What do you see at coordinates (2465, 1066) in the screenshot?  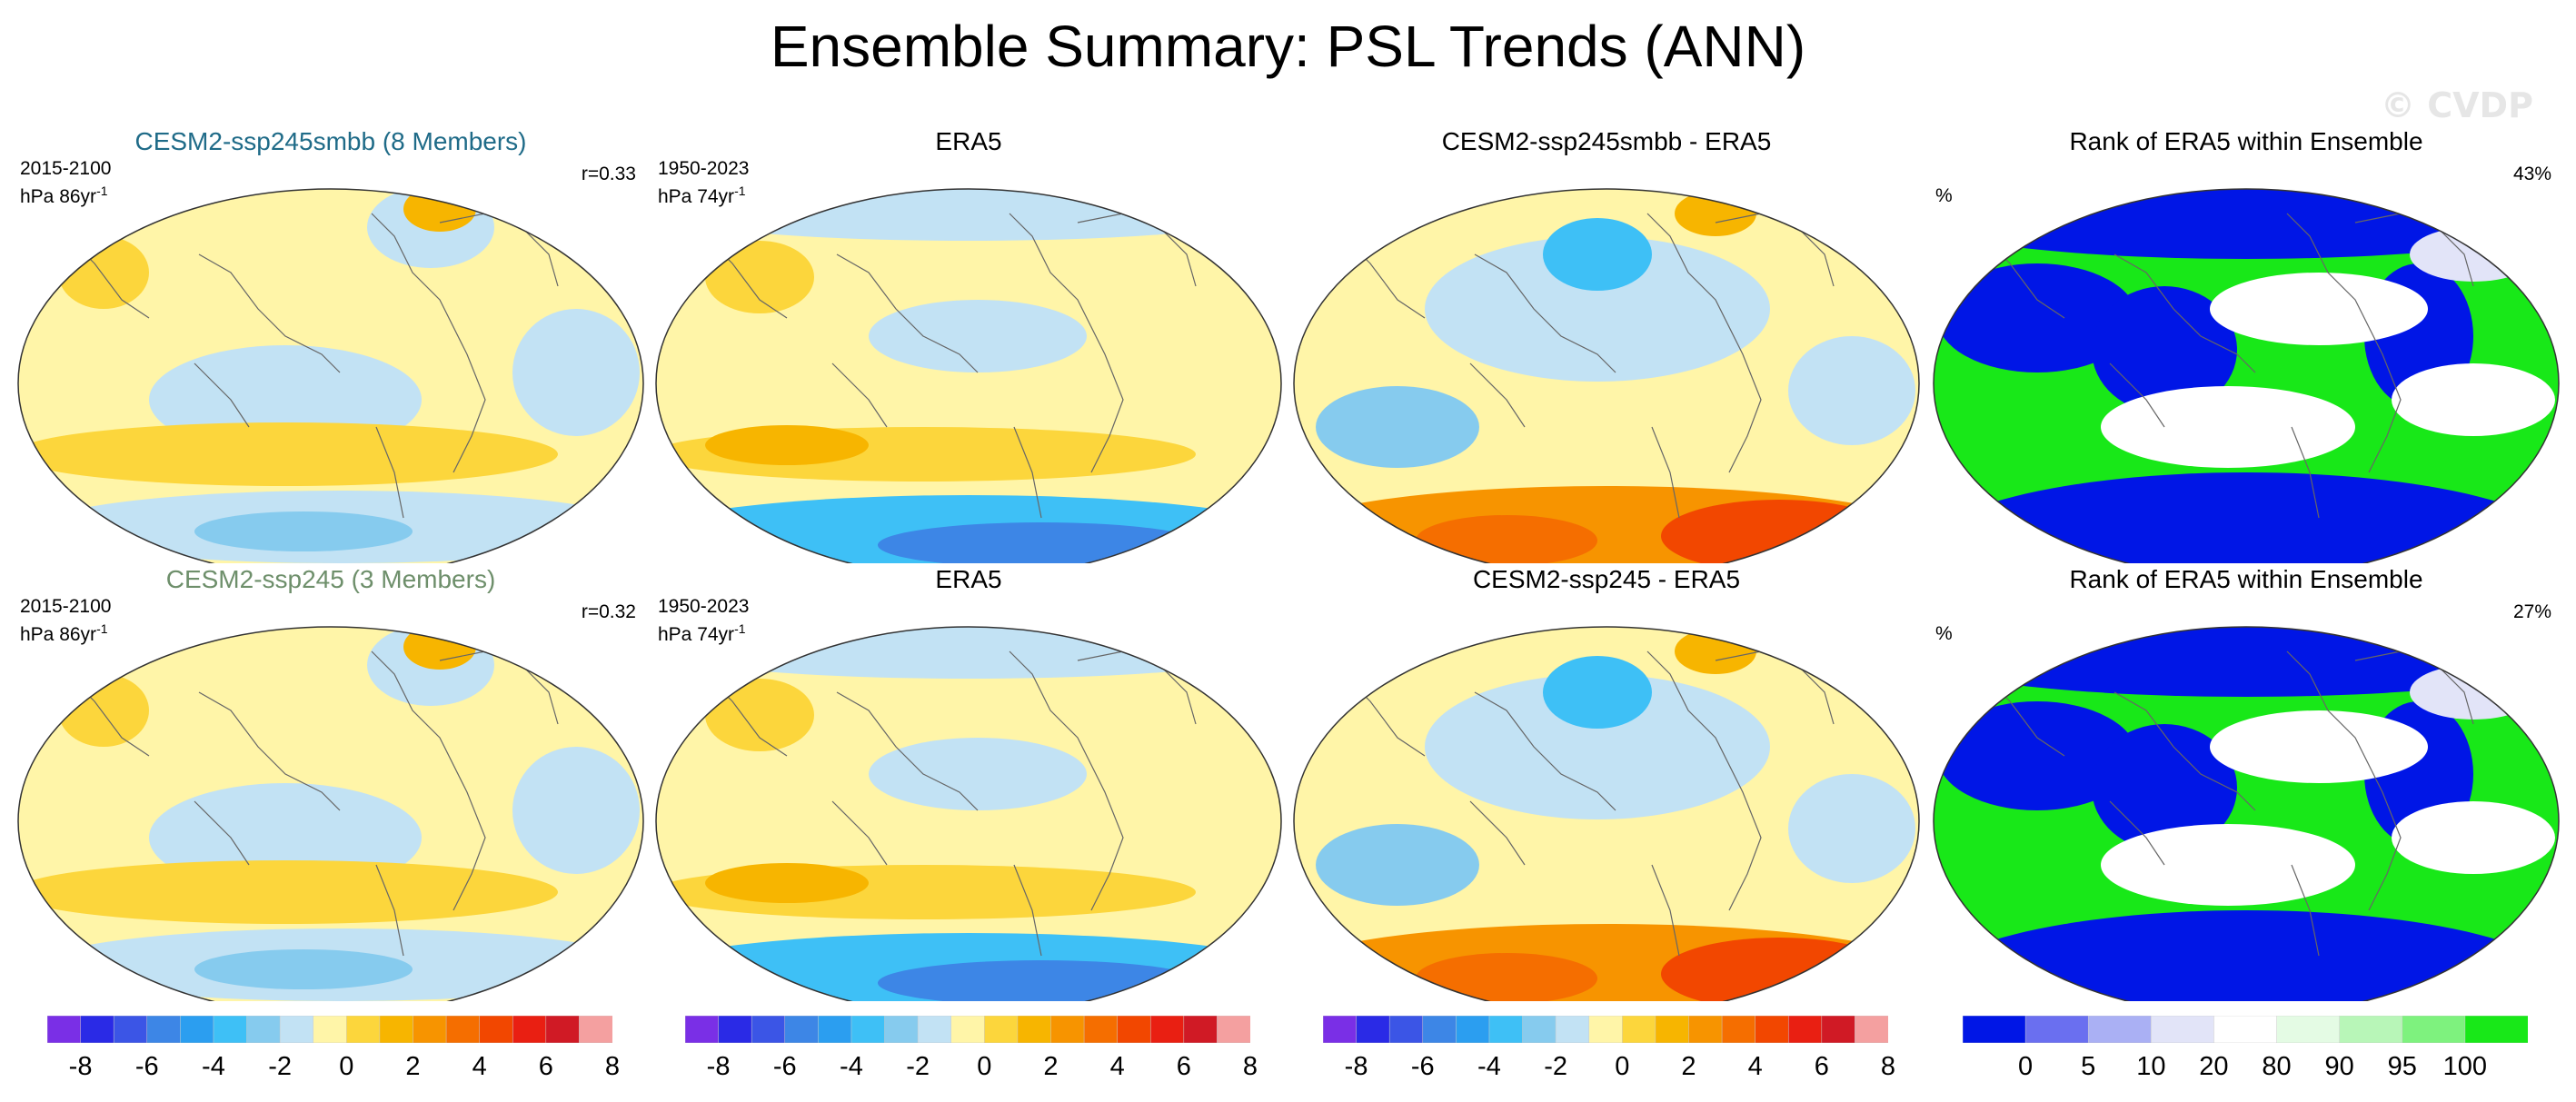 I see `colorbar-tick-label: 100` at bounding box center [2465, 1066].